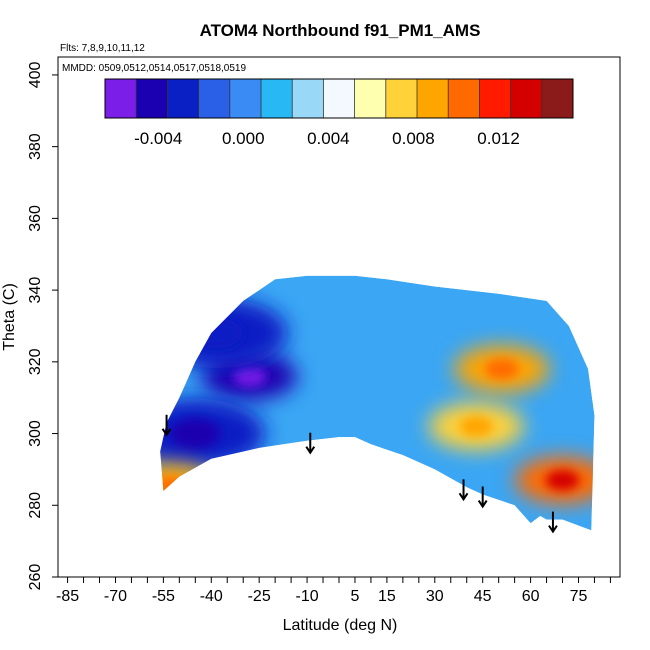 The height and width of the screenshot is (650, 650). What do you see at coordinates (154, 68) in the screenshot?
I see `dates-note: MMDD: 0509,0512,0514,0517,0518,0519` at bounding box center [154, 68].